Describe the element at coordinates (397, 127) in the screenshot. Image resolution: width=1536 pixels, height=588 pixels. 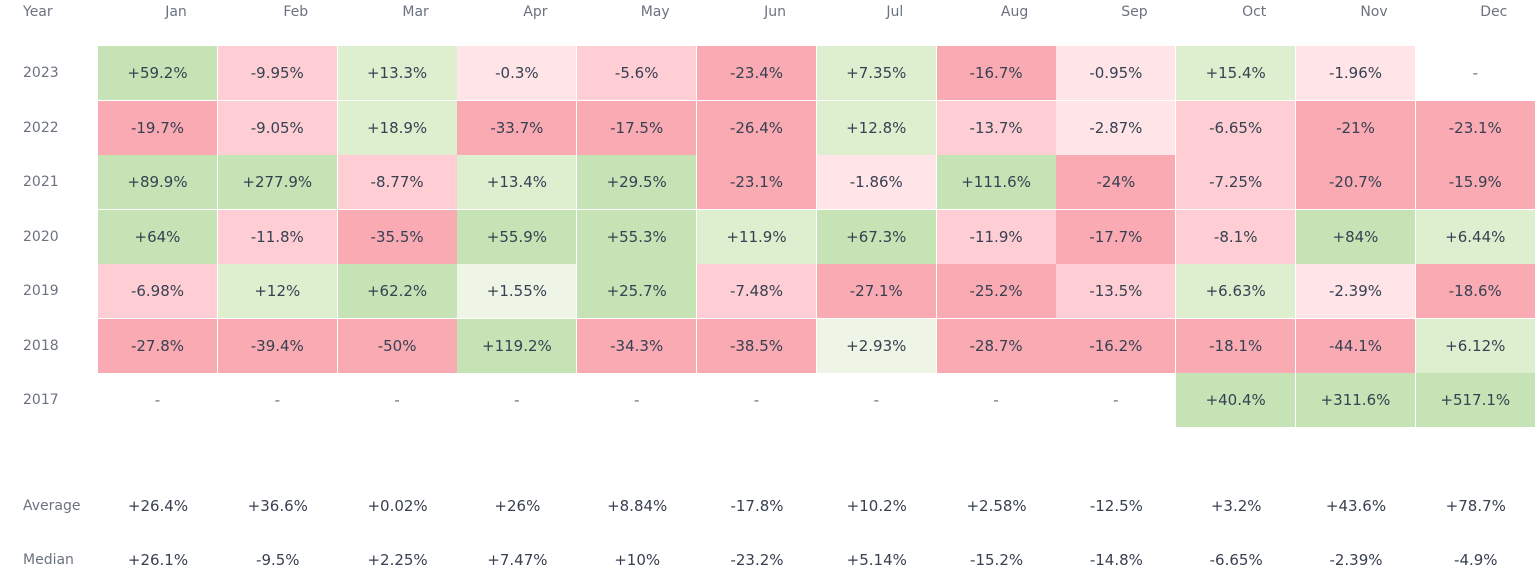
I see `heatmap-cell-2022-mar: +18.9%` at that location.